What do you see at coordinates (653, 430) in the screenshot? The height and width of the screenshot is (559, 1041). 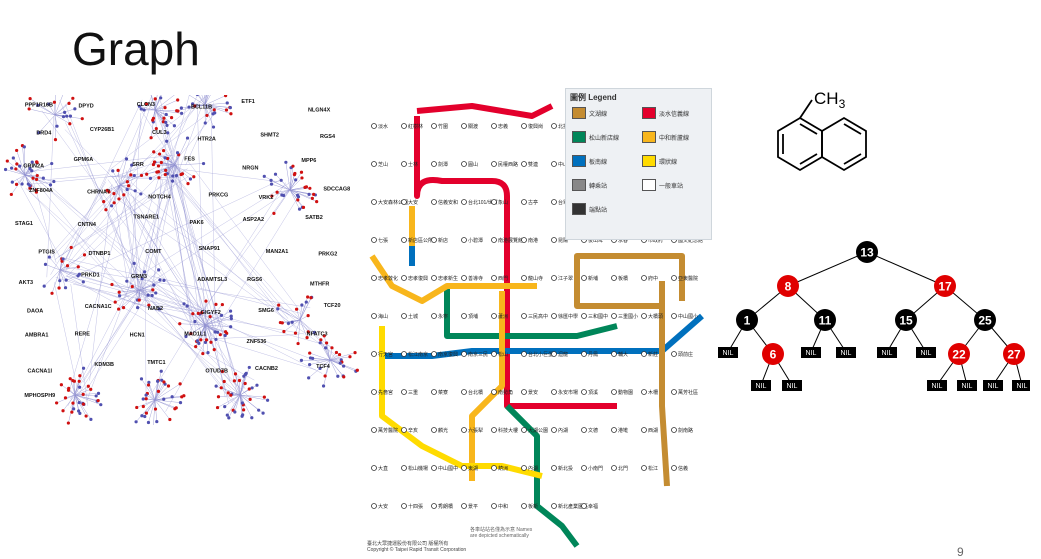 I see `metro-station-label: 西湖` at bounding box center [653, 430].